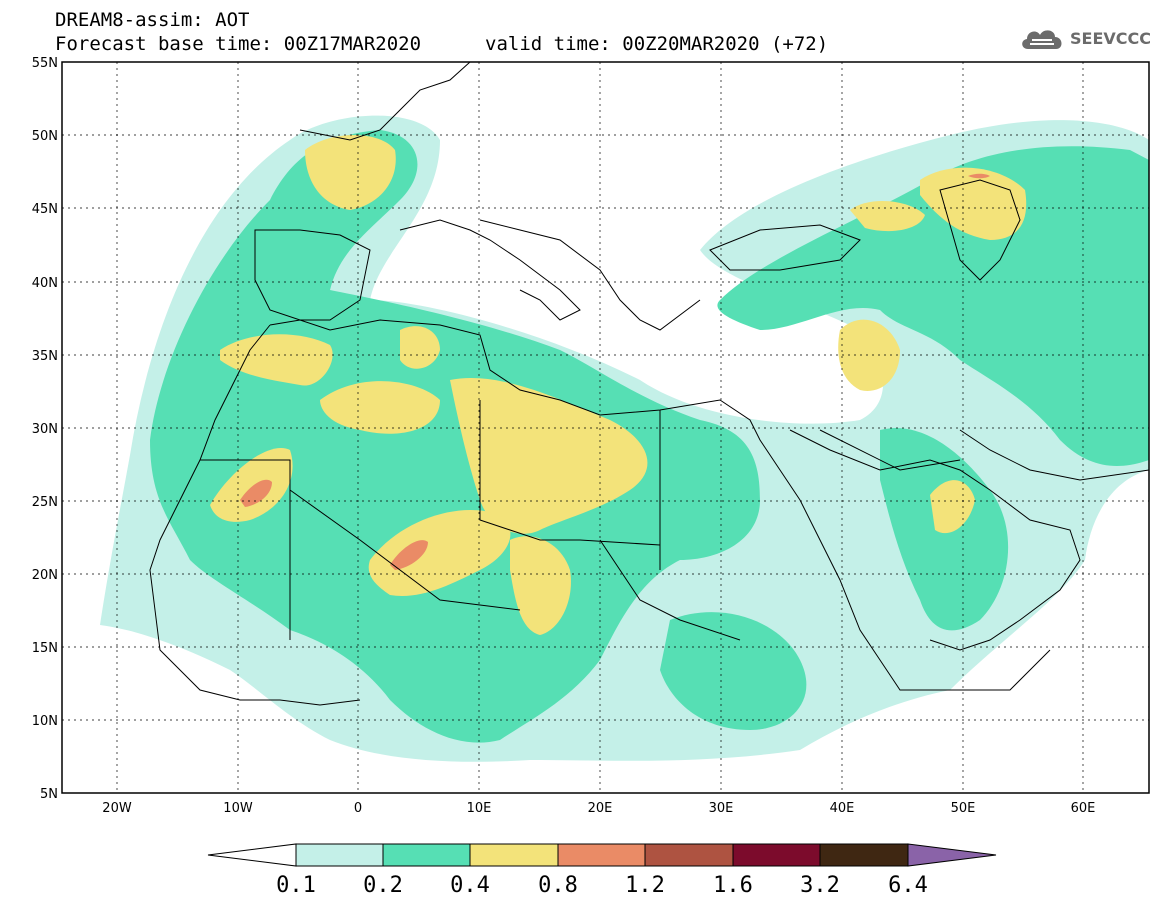  Describe the element at coordinates (45, 356) in the screenshot. I see `lat-tick-label: 35N` at that location.